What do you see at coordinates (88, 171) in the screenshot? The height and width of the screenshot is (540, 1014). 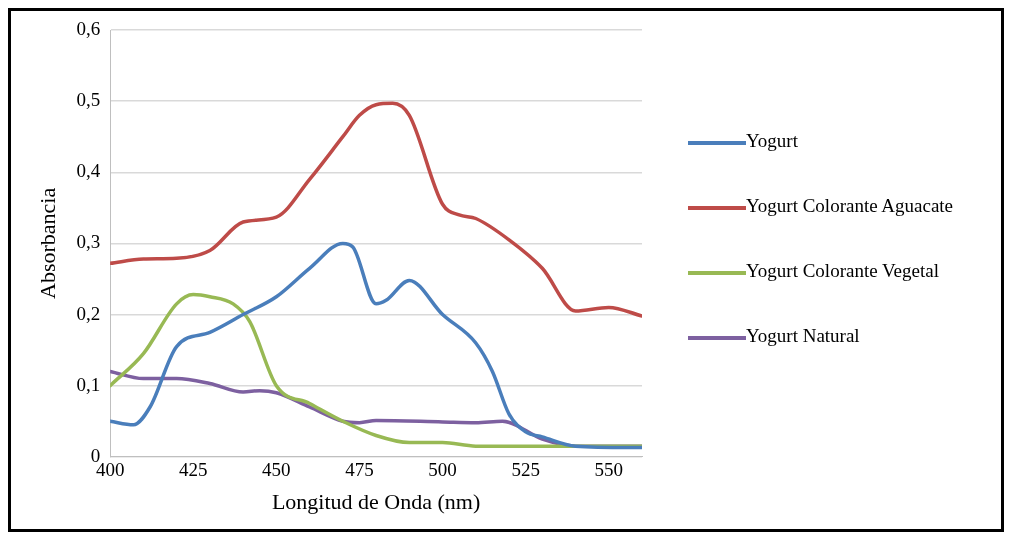 I see `y-tick-label: 0,4` at bounding box center [88, 171].